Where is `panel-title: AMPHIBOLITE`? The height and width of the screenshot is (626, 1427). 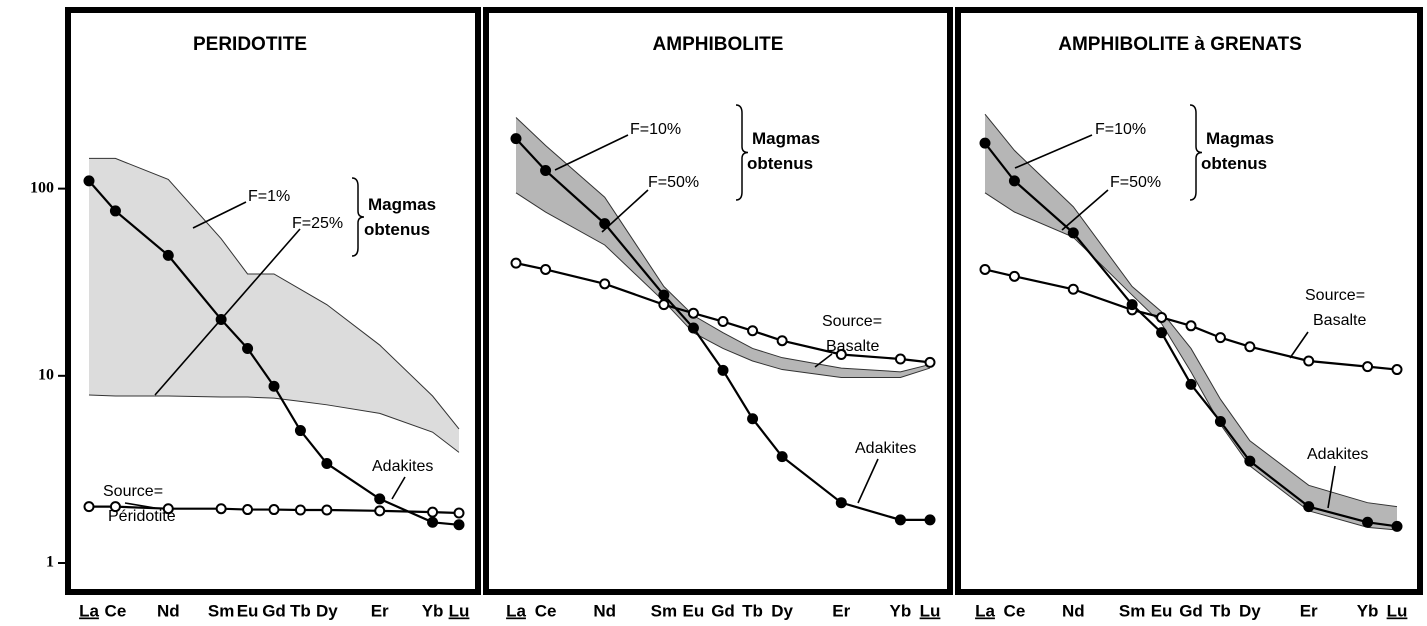
panel-title: AMPHIBOLITE is located at coordinates (718, 44).